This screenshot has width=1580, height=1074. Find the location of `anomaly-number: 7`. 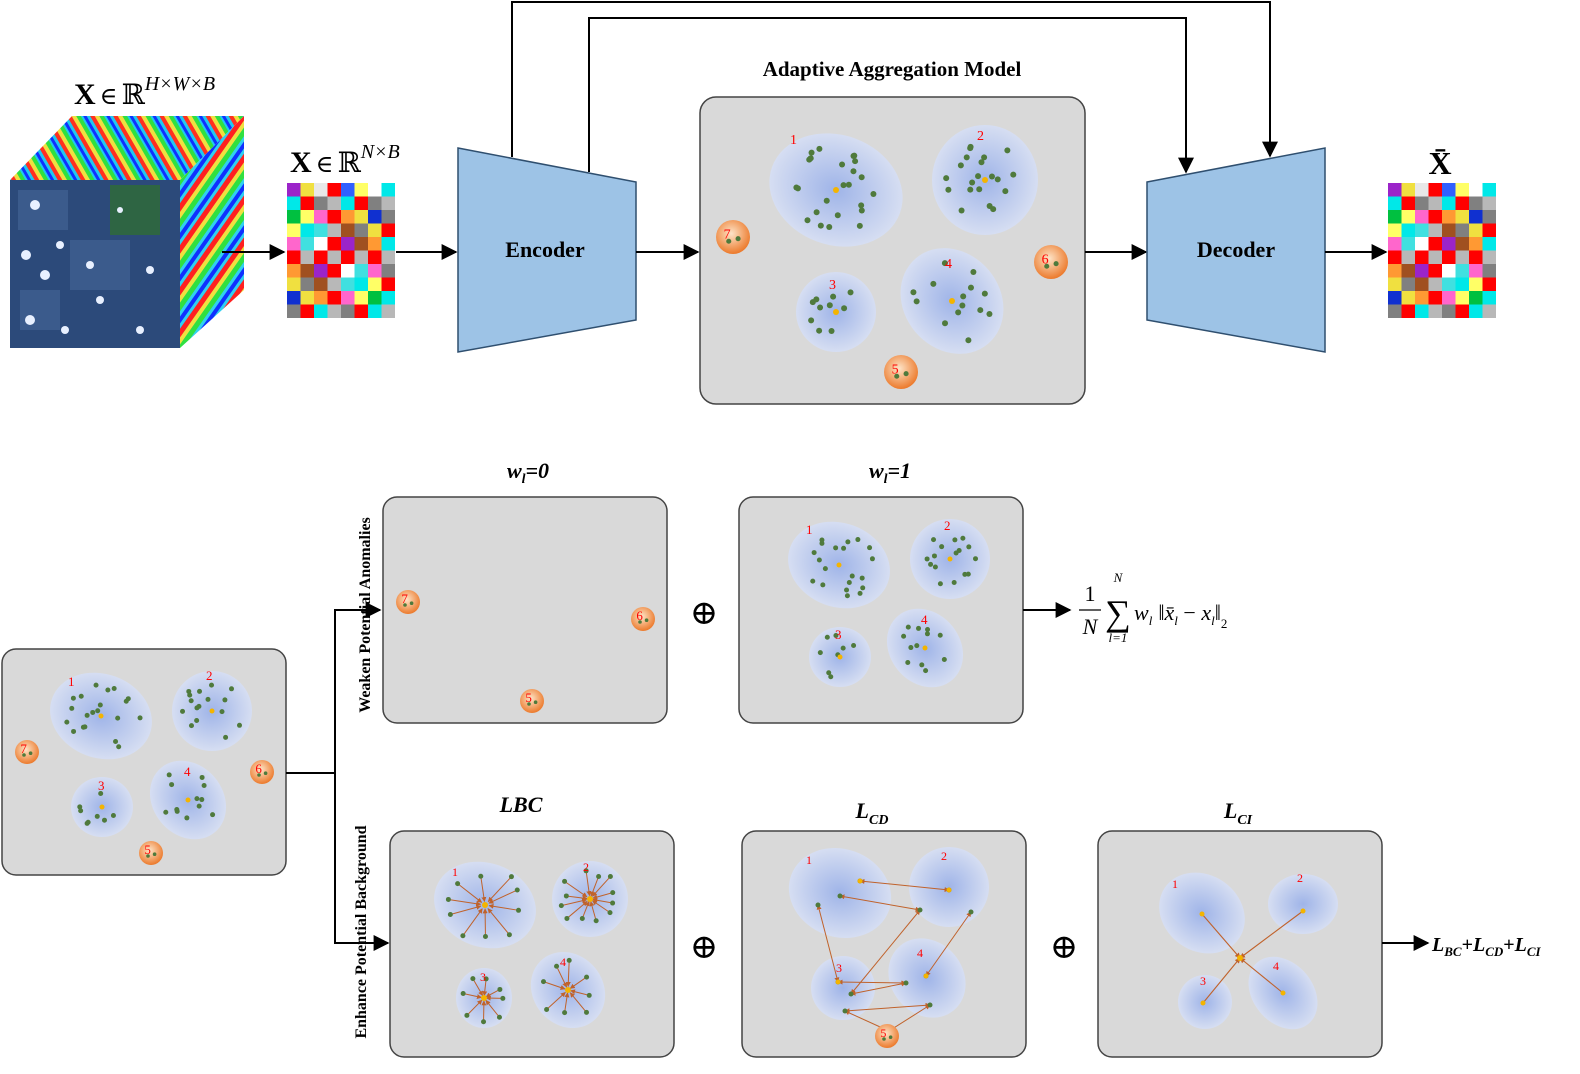

anomaly-number: 7 is located at coordinates (727, 235).